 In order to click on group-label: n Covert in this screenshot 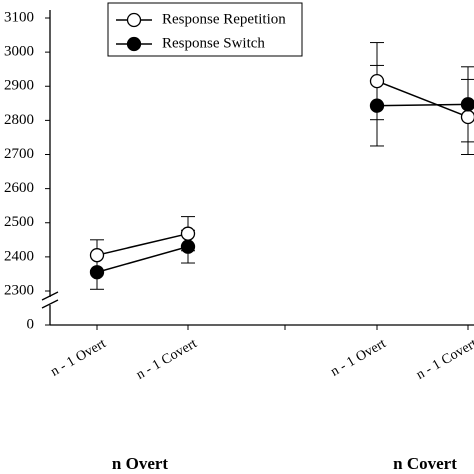, I will do `click(425, 463)`.